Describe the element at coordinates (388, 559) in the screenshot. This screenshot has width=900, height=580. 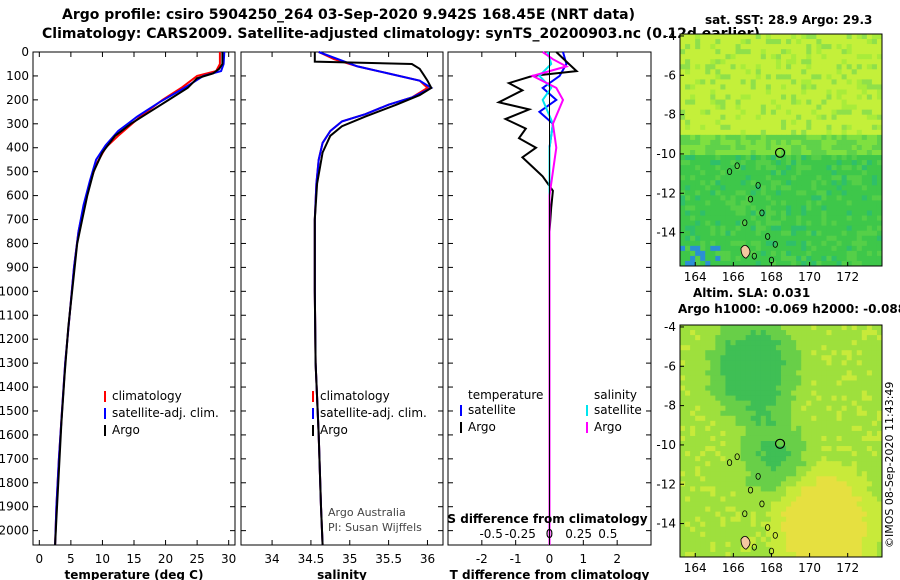
I see `salinity-xtick-label: 35.5` at that location.